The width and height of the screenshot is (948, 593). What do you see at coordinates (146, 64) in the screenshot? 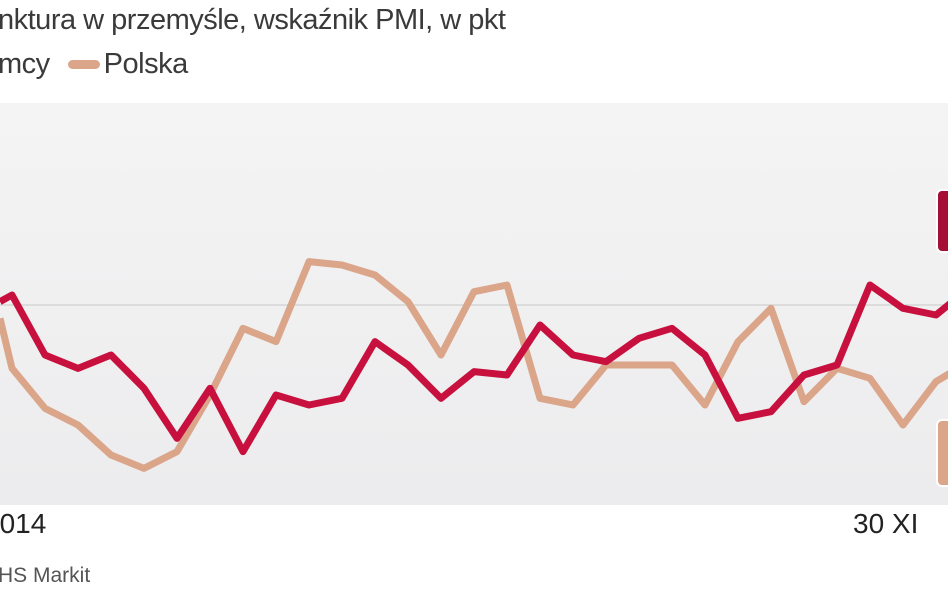
I see `legend-label-polska: Polska` at bounding box center [146, 64].